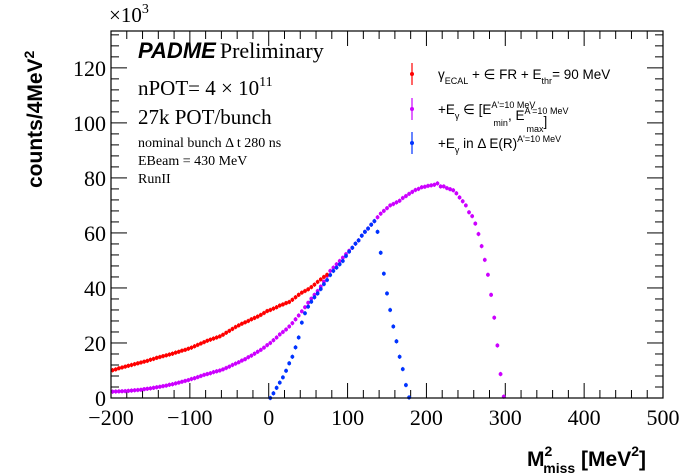 The image size is (698, 476). What do you see at coordinates (412, 109) in the screenshot?
I see `legend-marker` at bounding box center [412, 109].